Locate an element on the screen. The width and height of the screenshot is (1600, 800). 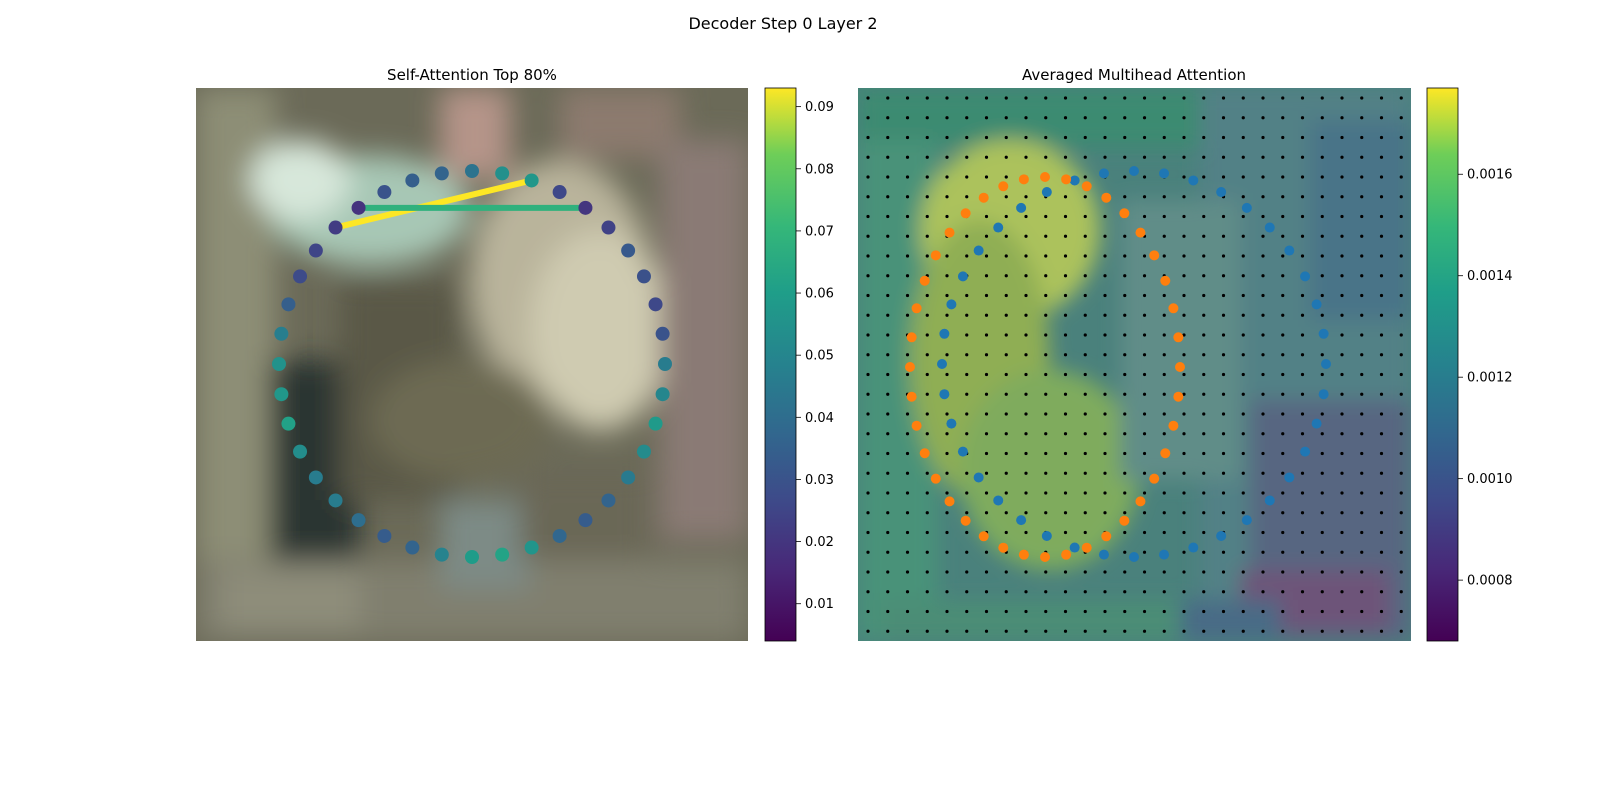
colorbar-tick-label: 0.04 is located at coordinates (819, 418).